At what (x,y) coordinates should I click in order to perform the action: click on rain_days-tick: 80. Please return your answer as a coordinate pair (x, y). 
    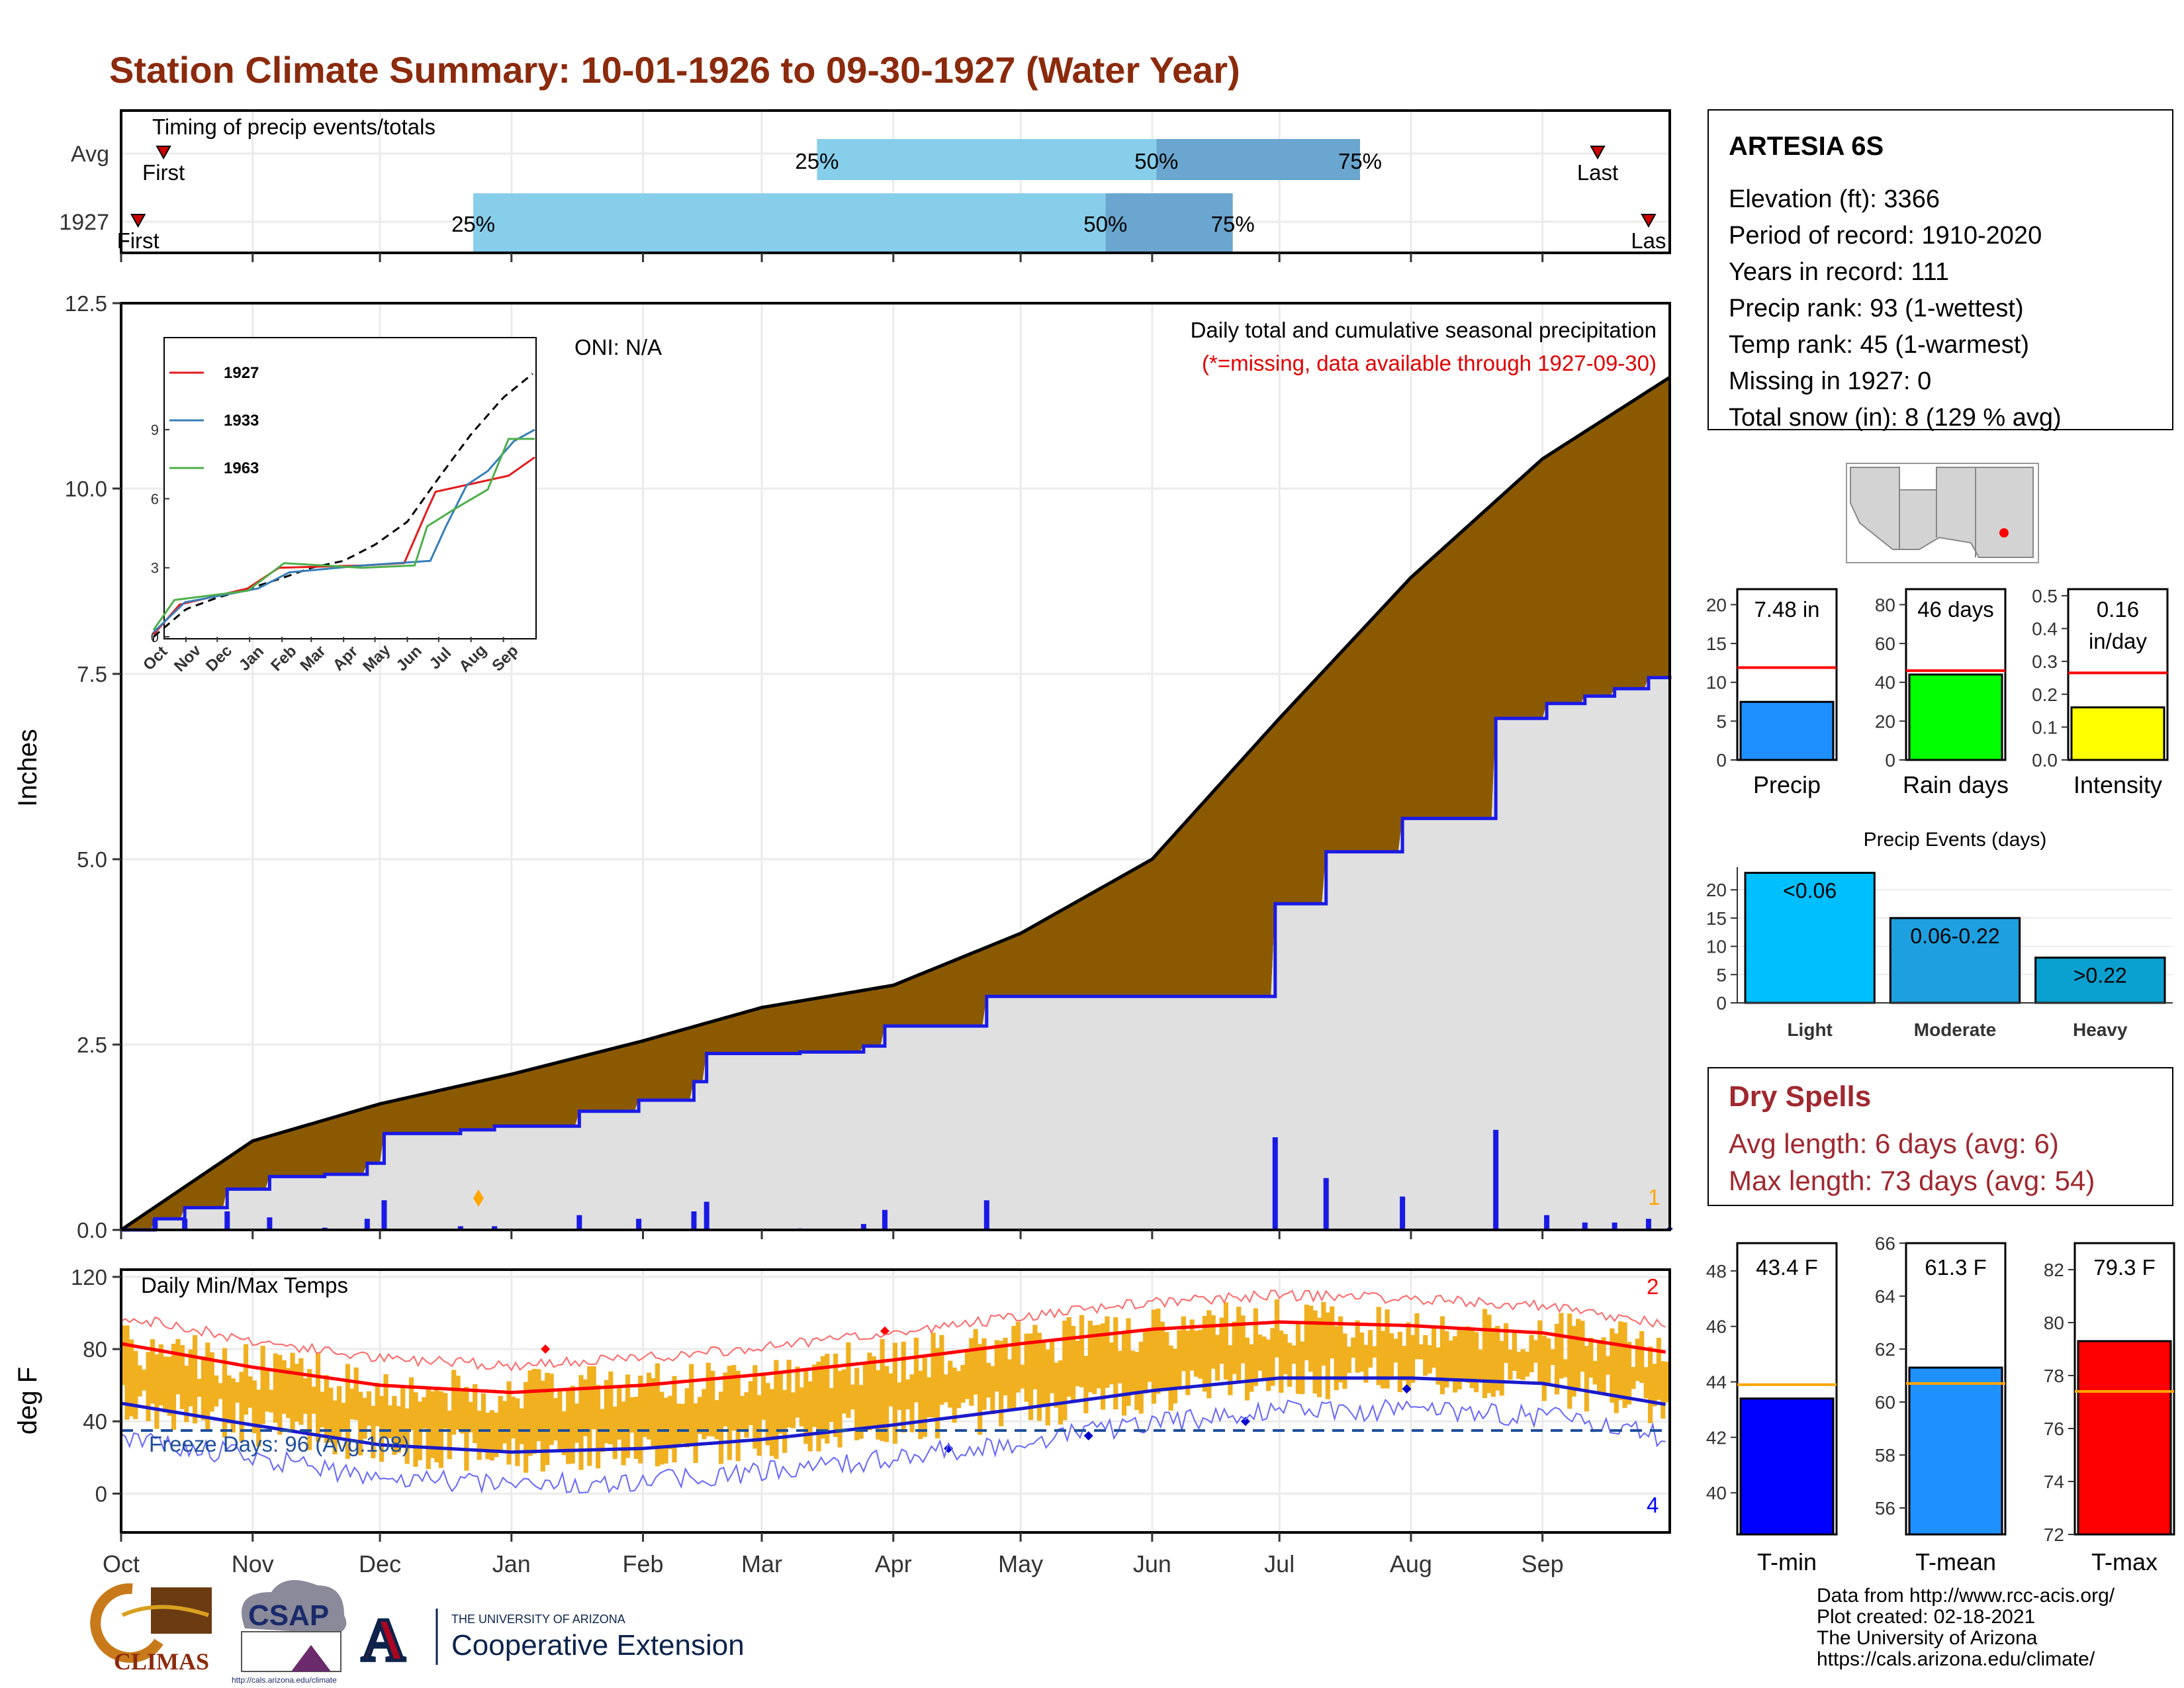
    Looking at the image, I should click on (1885, 604).